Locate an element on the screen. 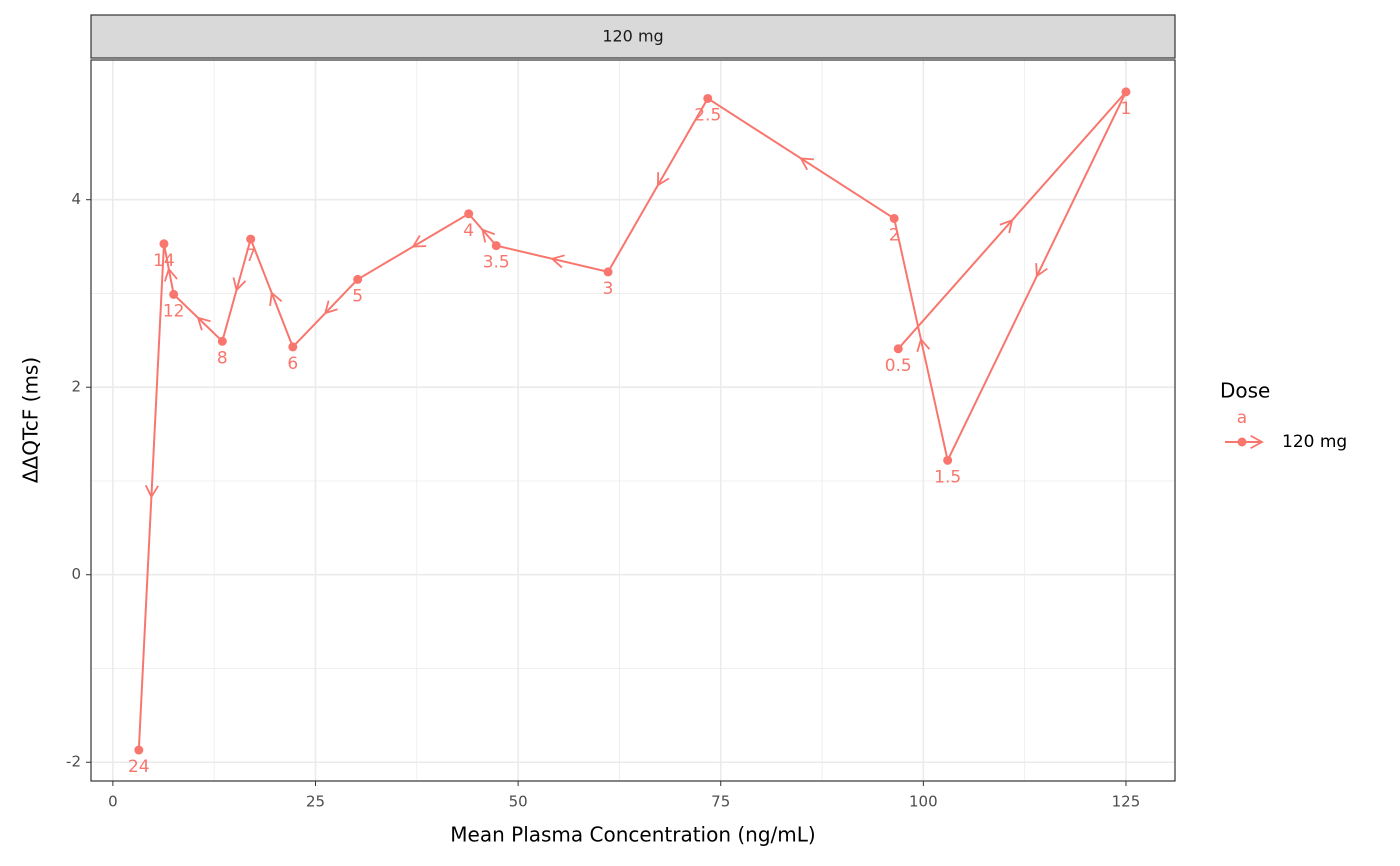  point-label: 3.5 is located at coordinates (496, 263).